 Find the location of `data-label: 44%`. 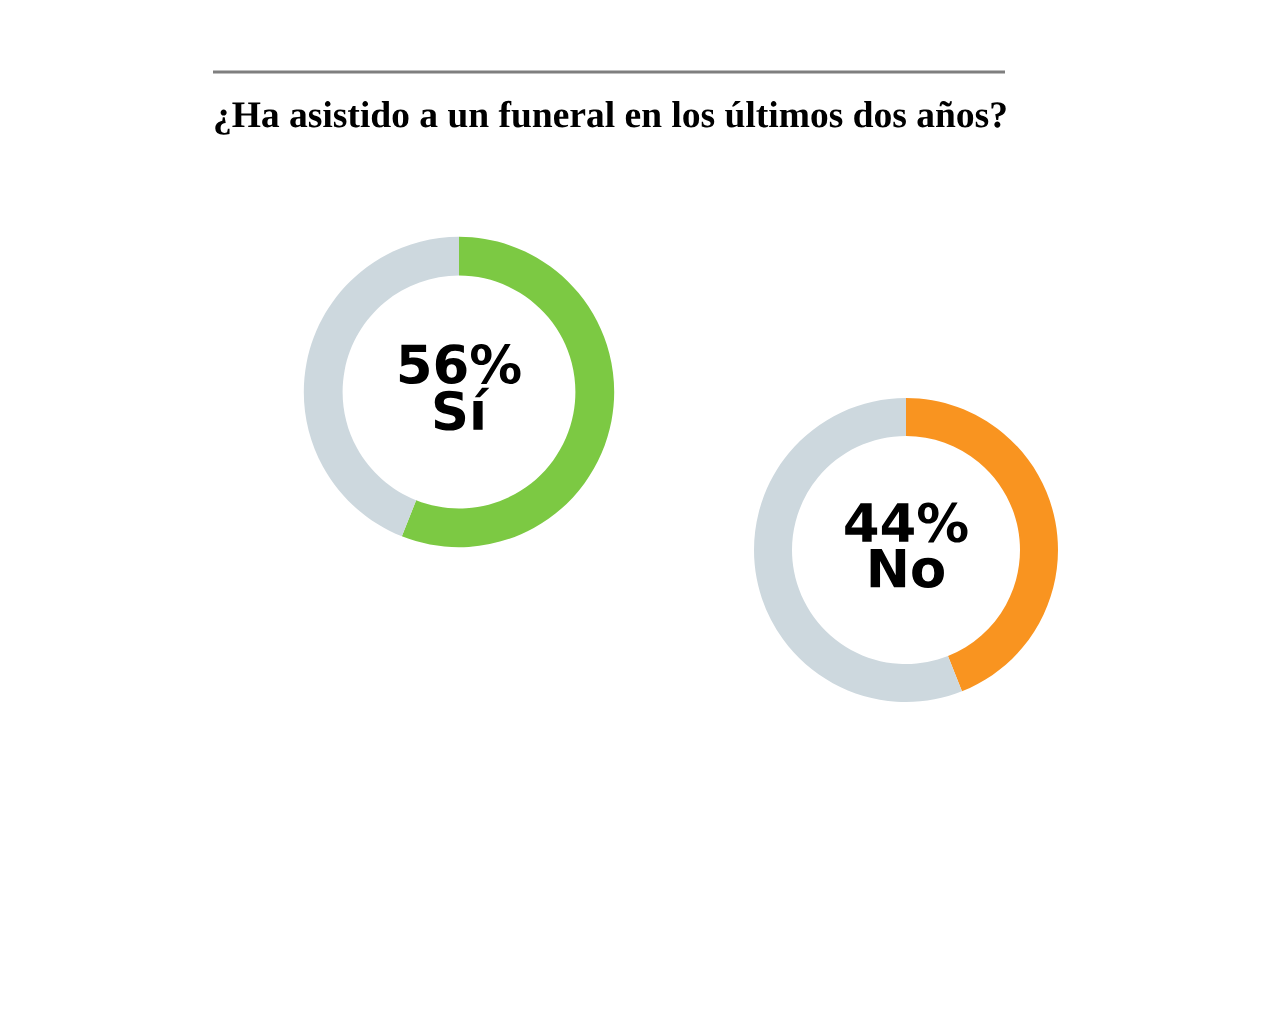

data-label: 44% is located at coordinates (906, 522).